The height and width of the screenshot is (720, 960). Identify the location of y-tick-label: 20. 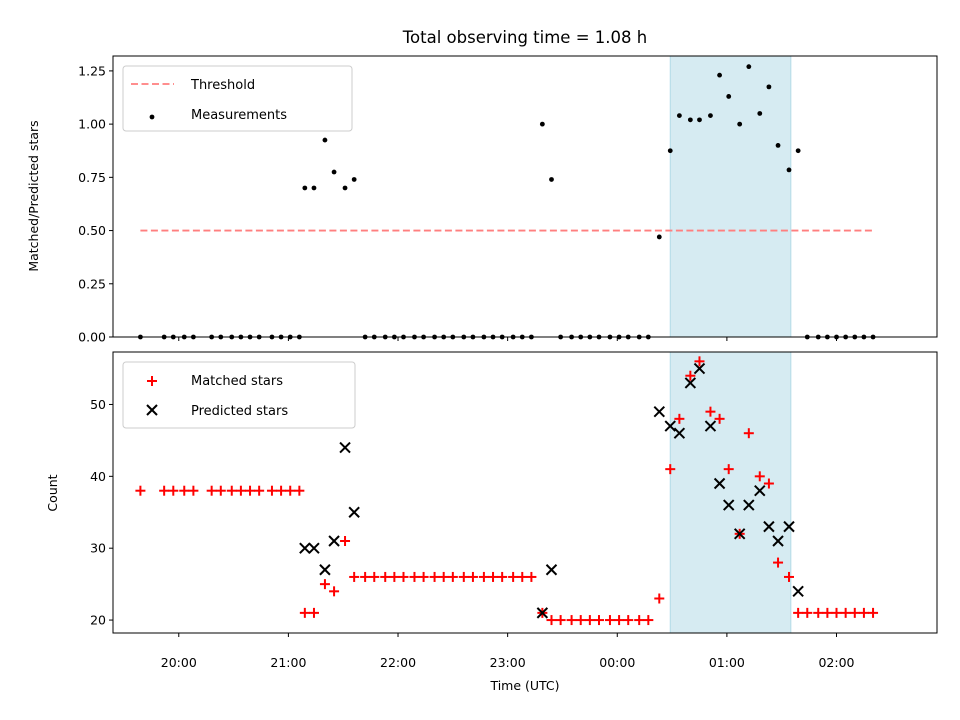
(98, 620).